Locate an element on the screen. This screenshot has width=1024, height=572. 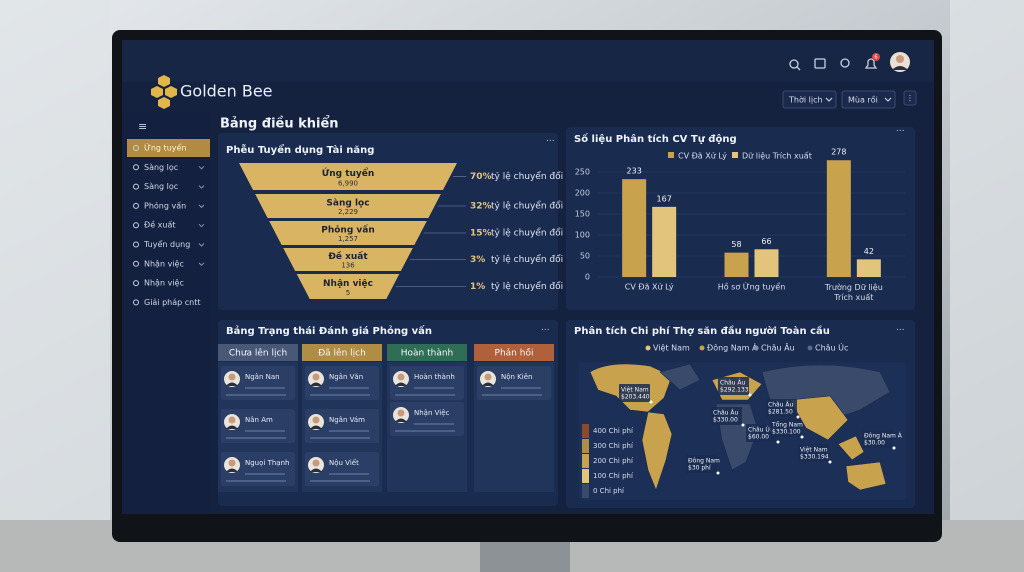
legend-dot is located at coordinates (702, 348).